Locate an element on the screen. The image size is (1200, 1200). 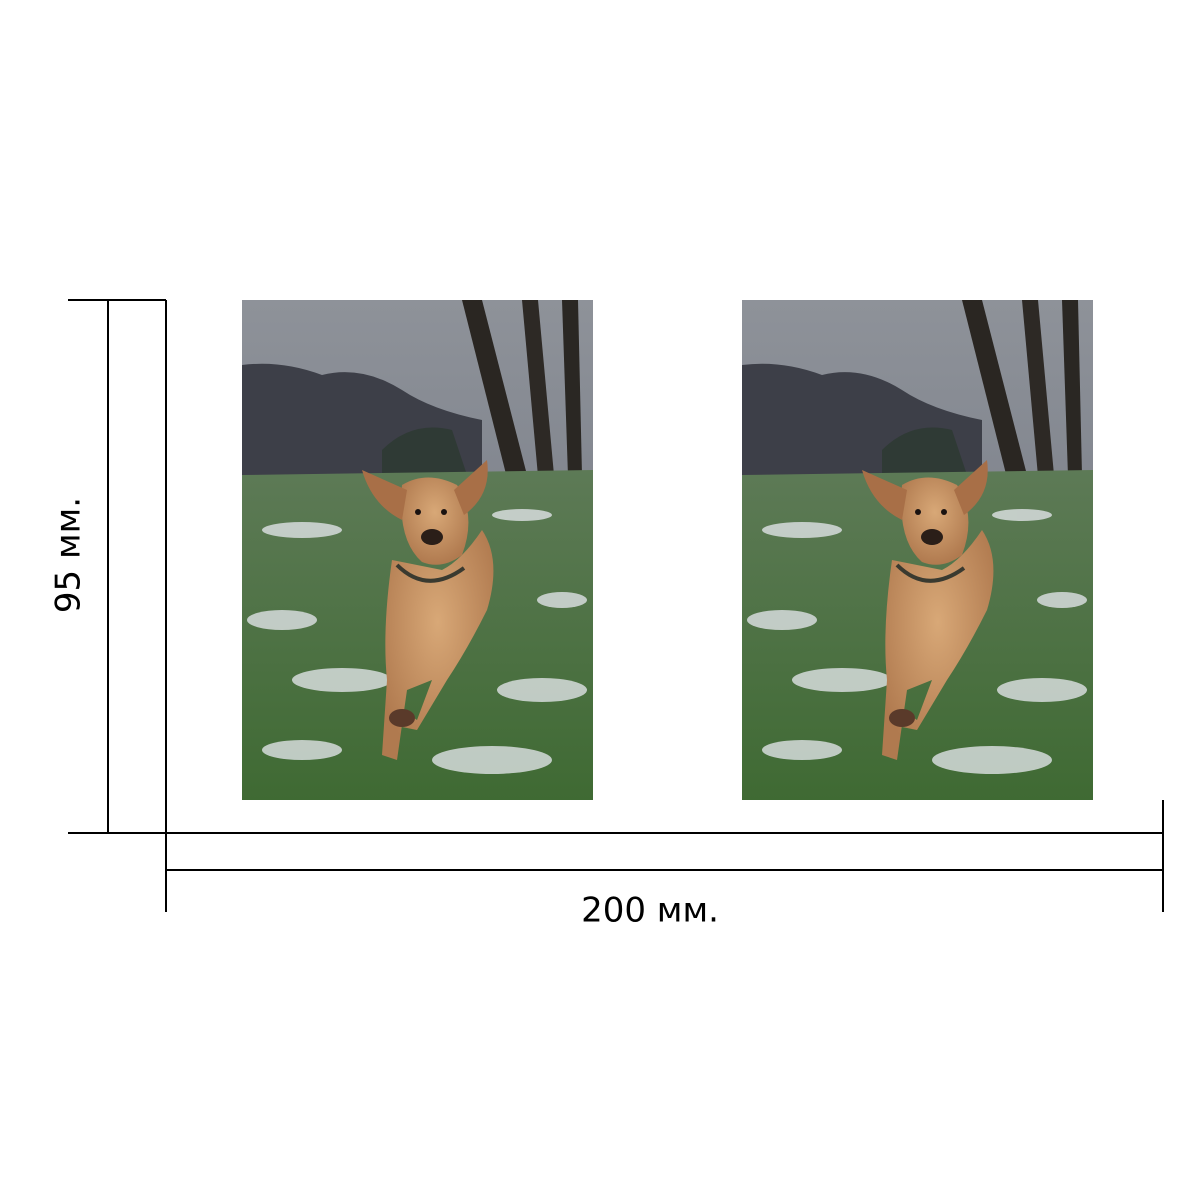
height-label: 95 мм. is located at coordinates (69, 555).